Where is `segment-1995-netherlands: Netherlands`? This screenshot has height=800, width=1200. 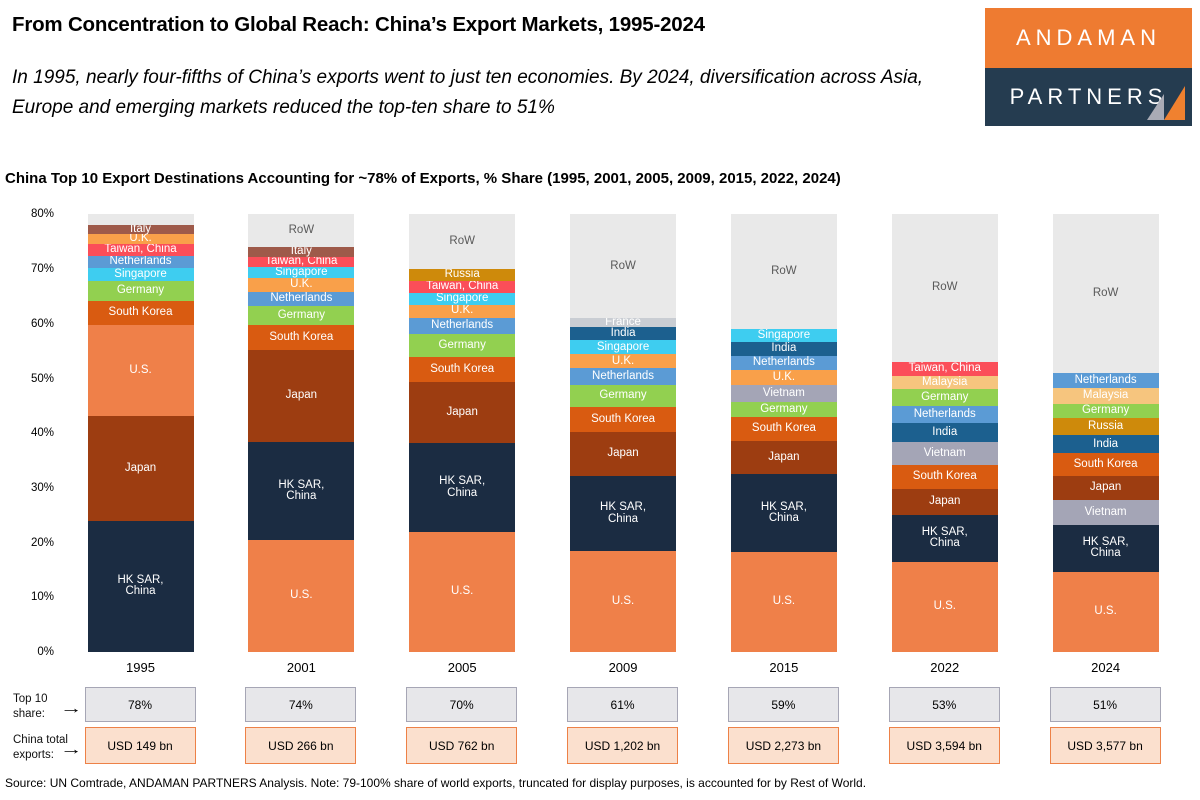 segment-1995-netherlands: Netherlands is located at coordinates (140, 261).